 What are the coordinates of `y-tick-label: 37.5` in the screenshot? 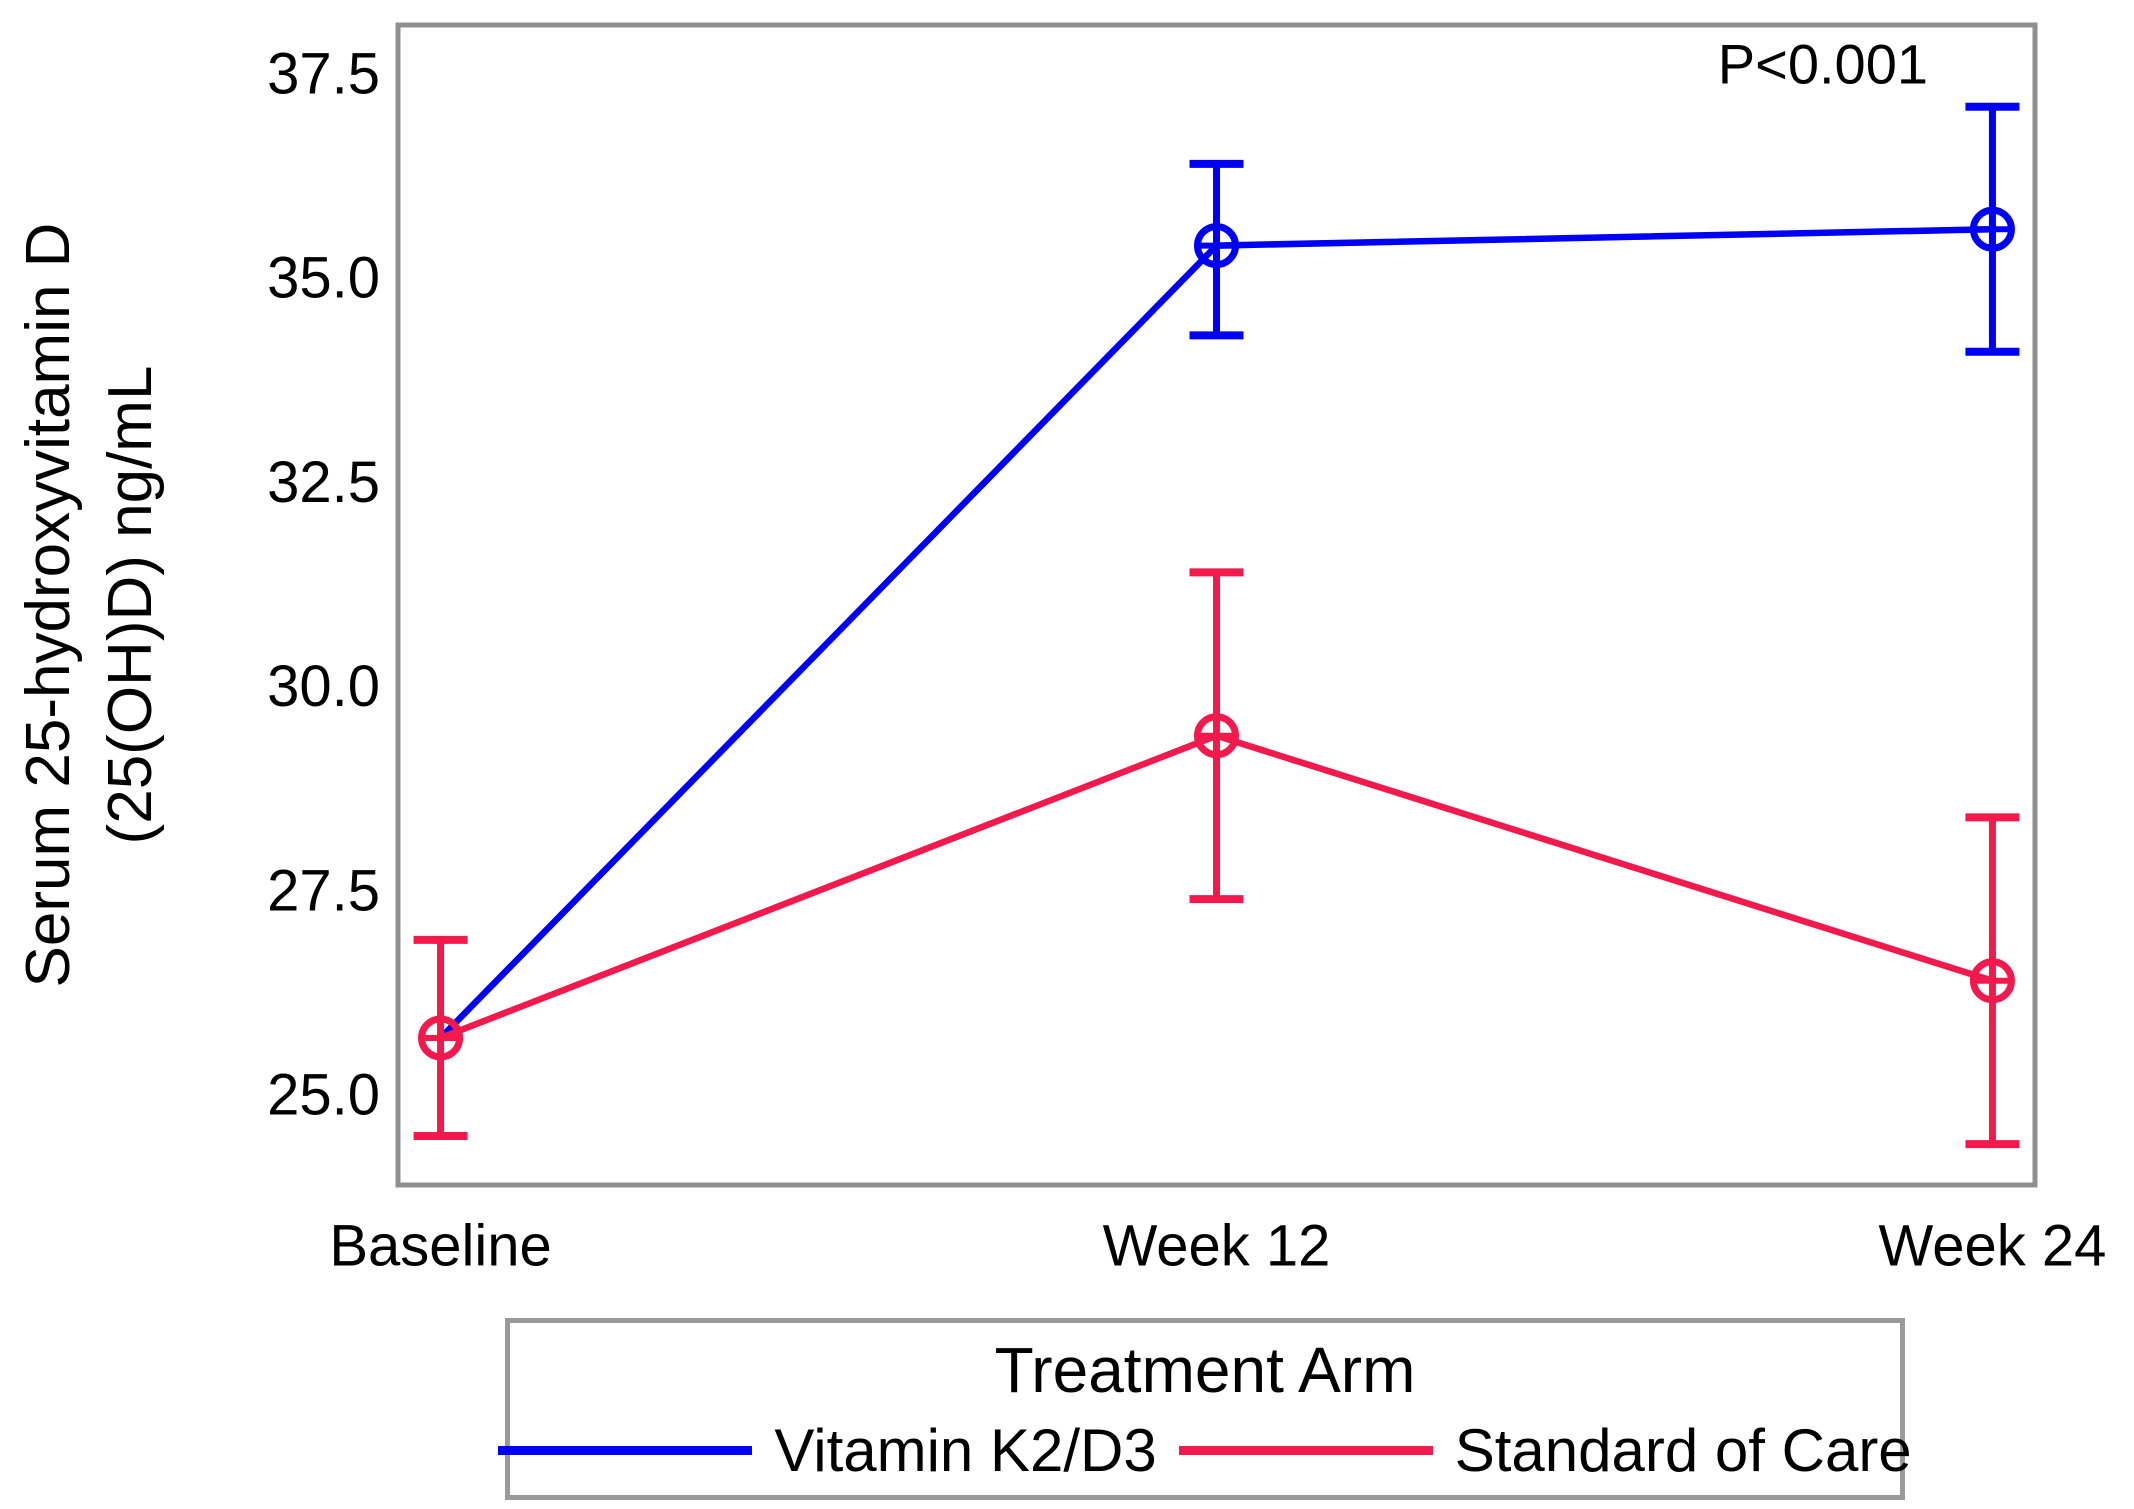 It's located at (323, 74).